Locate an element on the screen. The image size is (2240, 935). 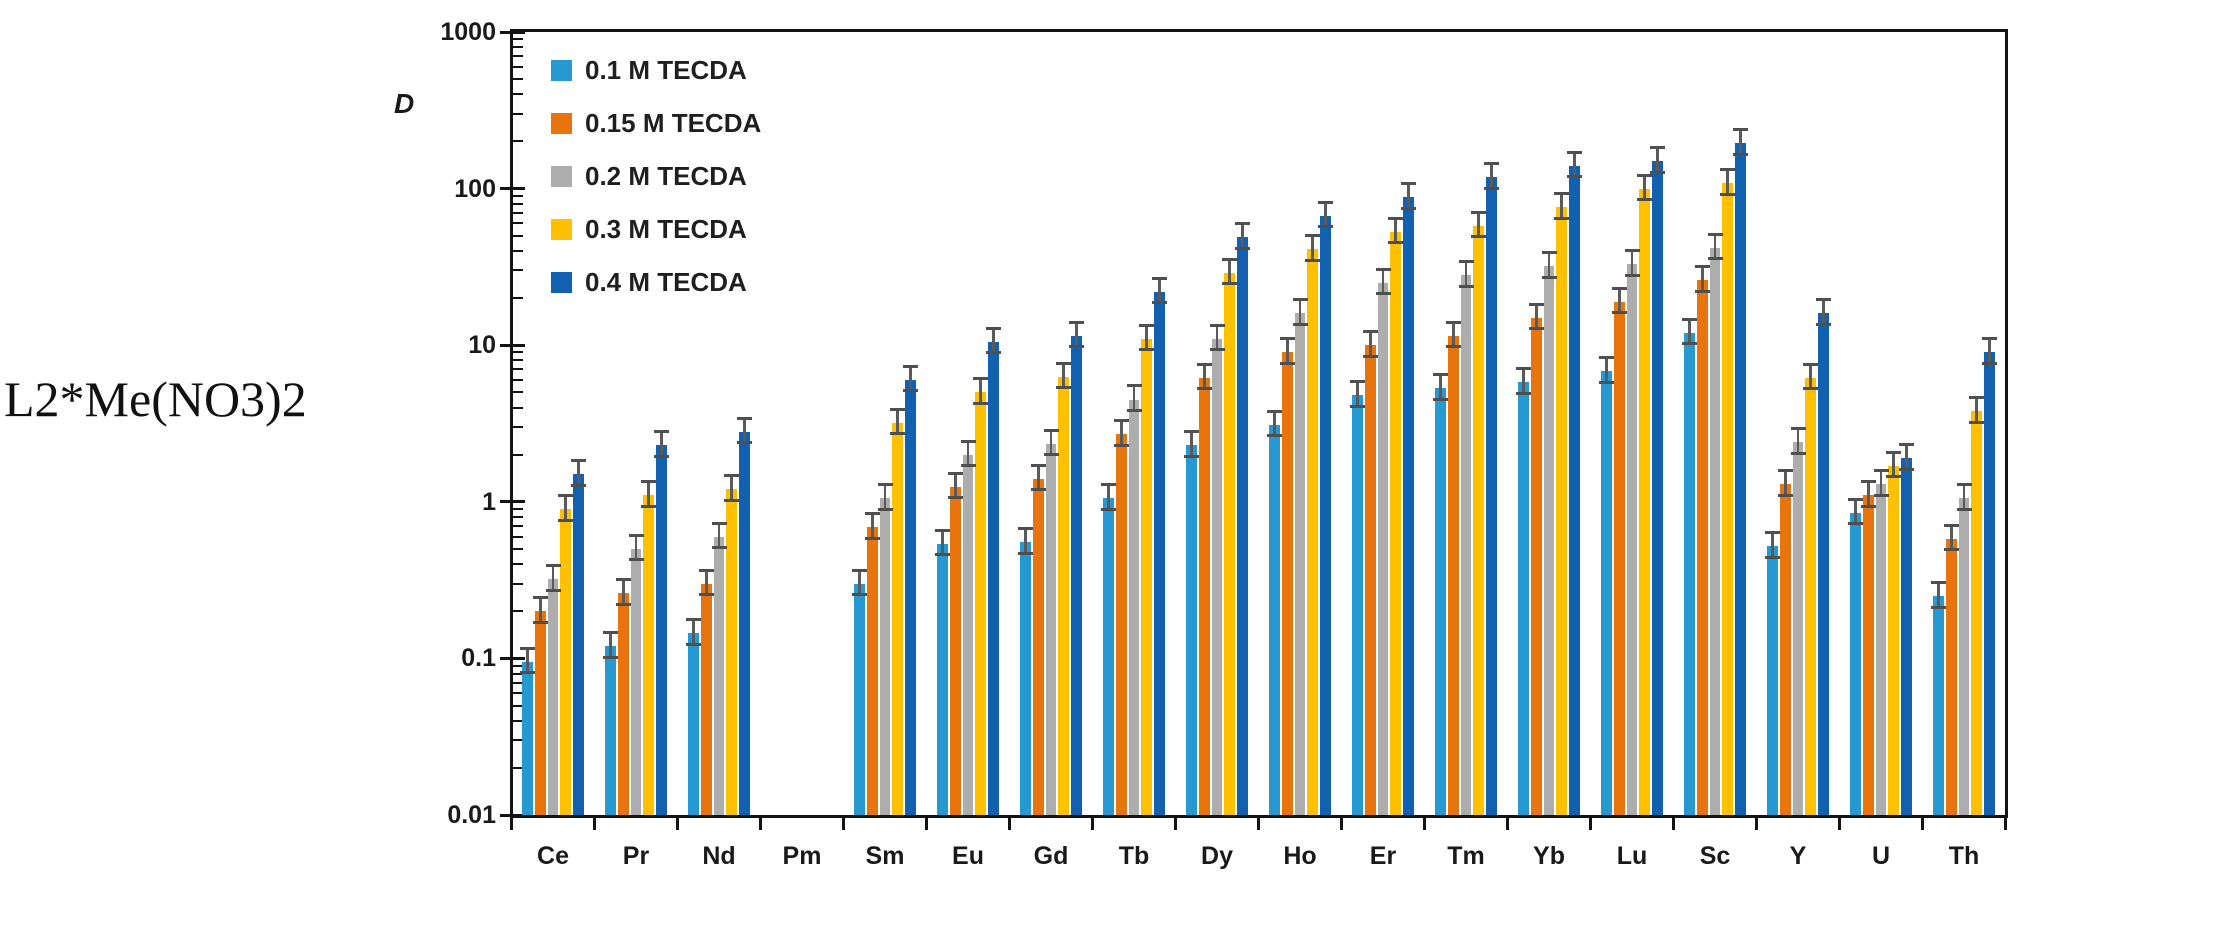
x-axis-category-label: Sc is located at coordinates (1715, 856).